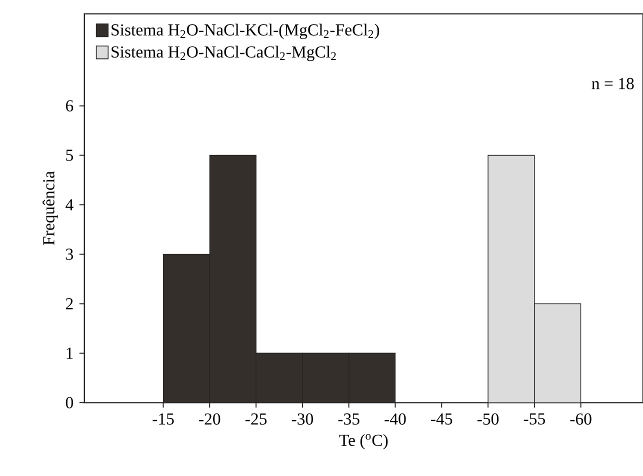  Describe the element at coordinates (163, 419) in the screenshot. I see `x-tick-label: -15` at that location.